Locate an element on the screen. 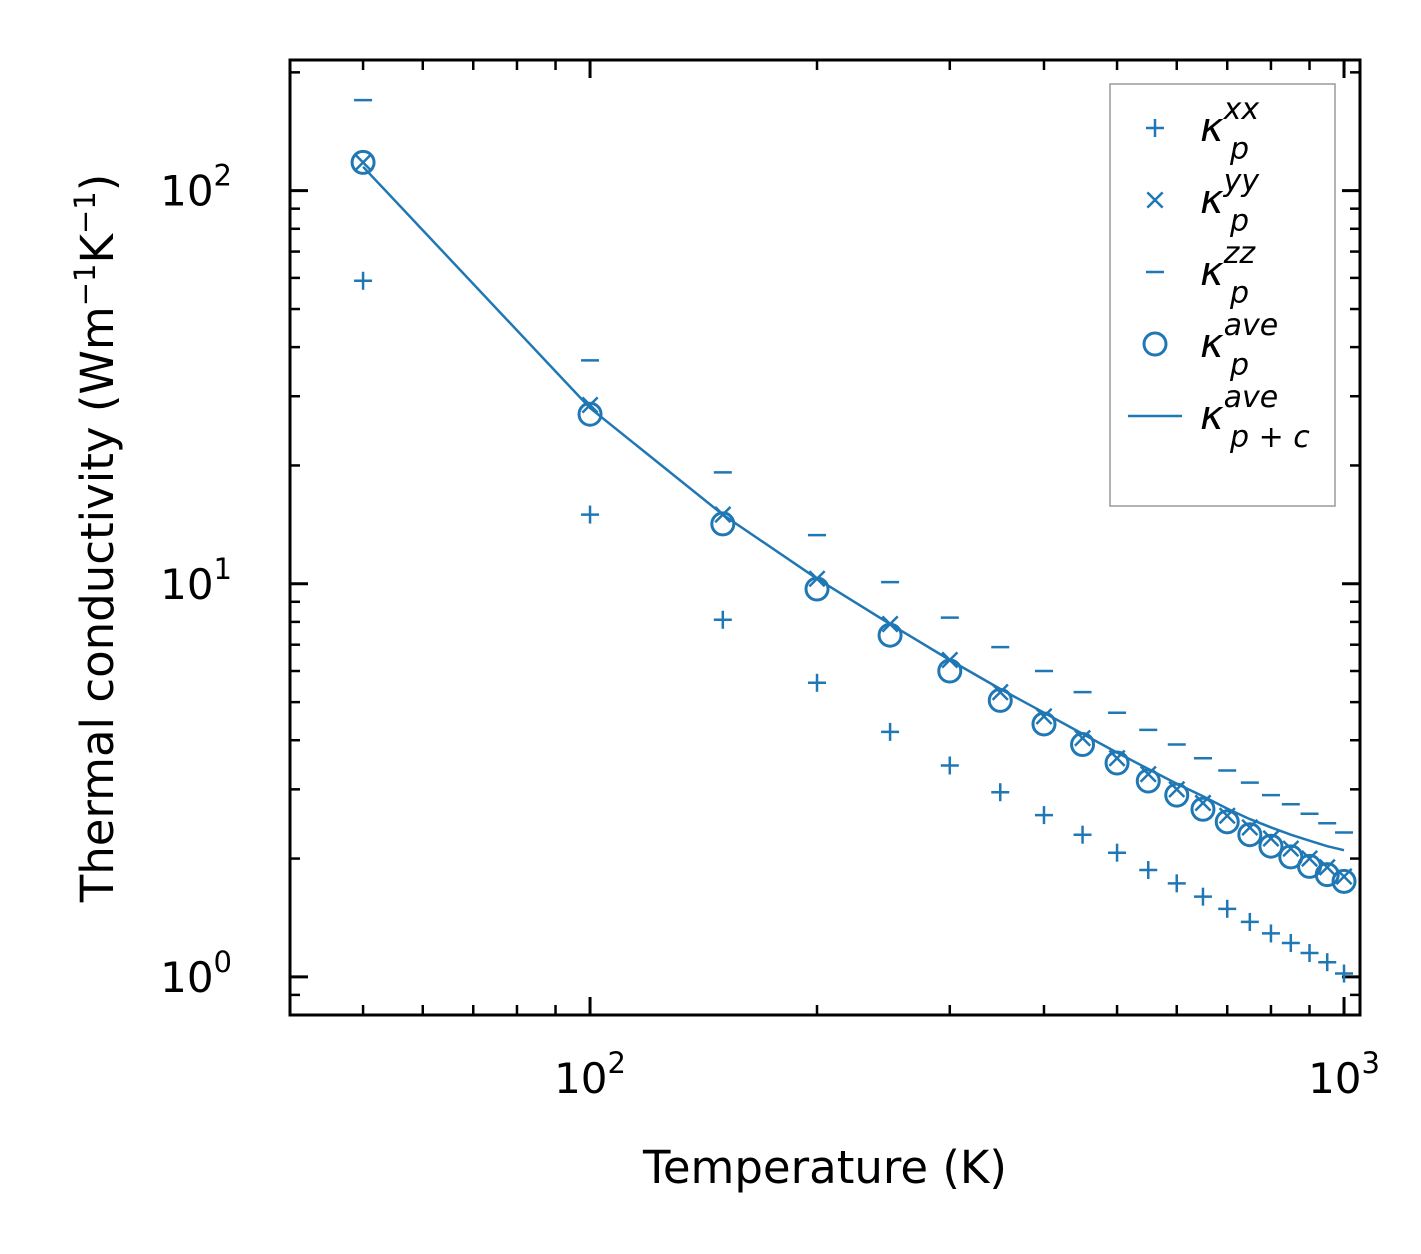  x-tick-label: 10³ is located at coordinates (1344, 1074).